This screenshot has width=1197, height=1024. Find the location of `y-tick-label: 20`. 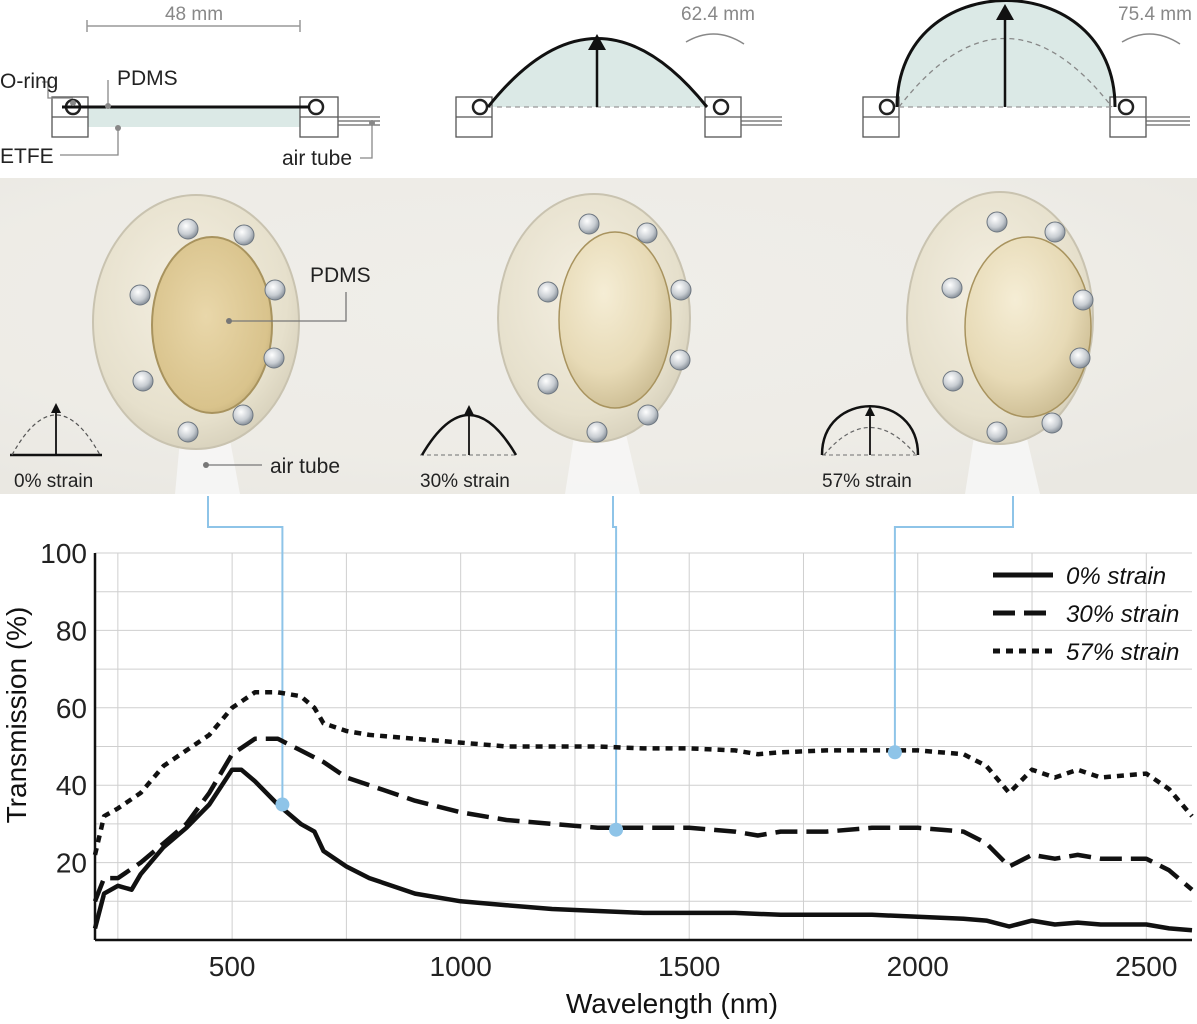

y-tick-label: 20 is located at coordinates (71, 863).